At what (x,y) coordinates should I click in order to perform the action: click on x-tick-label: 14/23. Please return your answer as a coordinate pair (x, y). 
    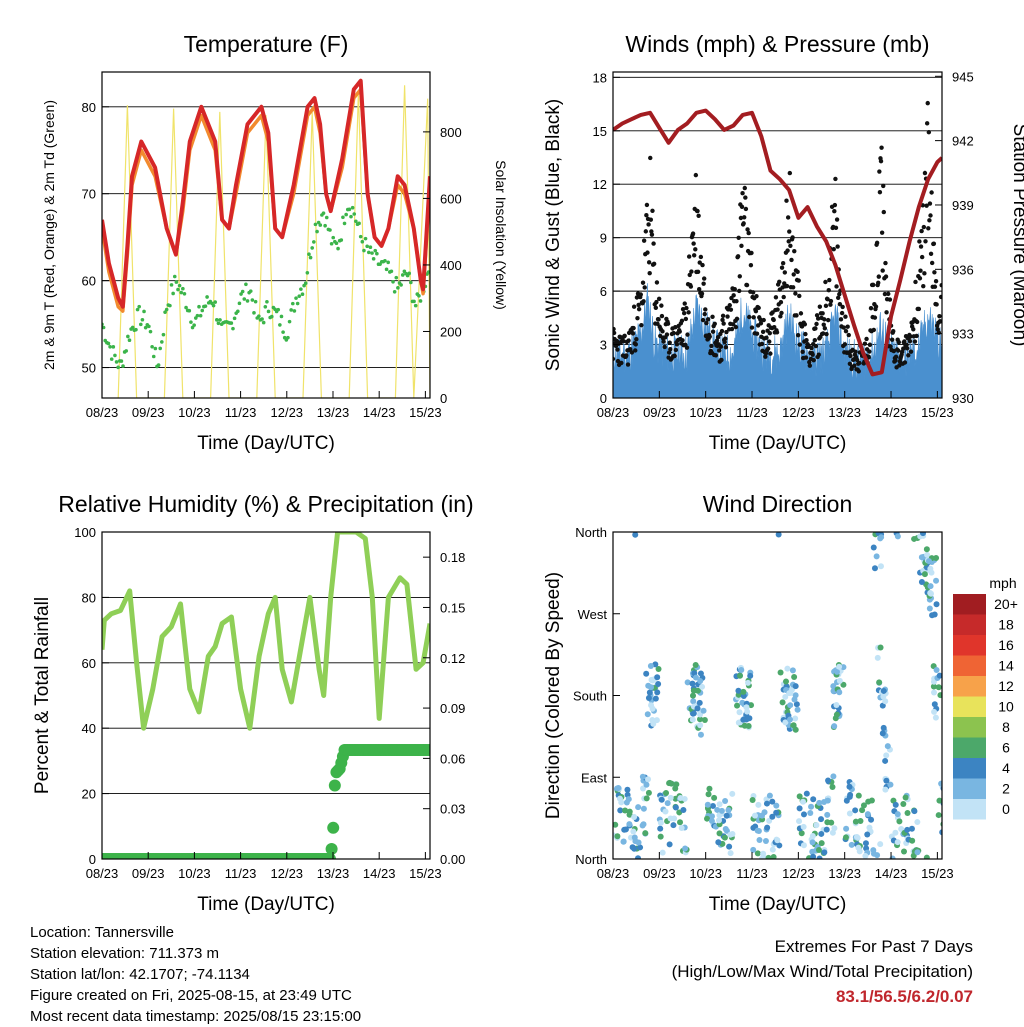
    Looking at the image, I should click on (379, 873).